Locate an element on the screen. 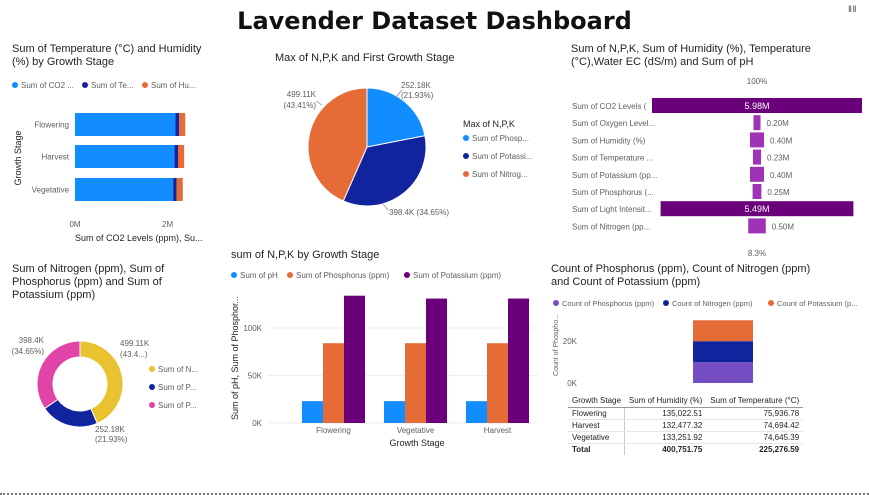  chart1-category-label: Vegetative is located at coordinates (51, 190).